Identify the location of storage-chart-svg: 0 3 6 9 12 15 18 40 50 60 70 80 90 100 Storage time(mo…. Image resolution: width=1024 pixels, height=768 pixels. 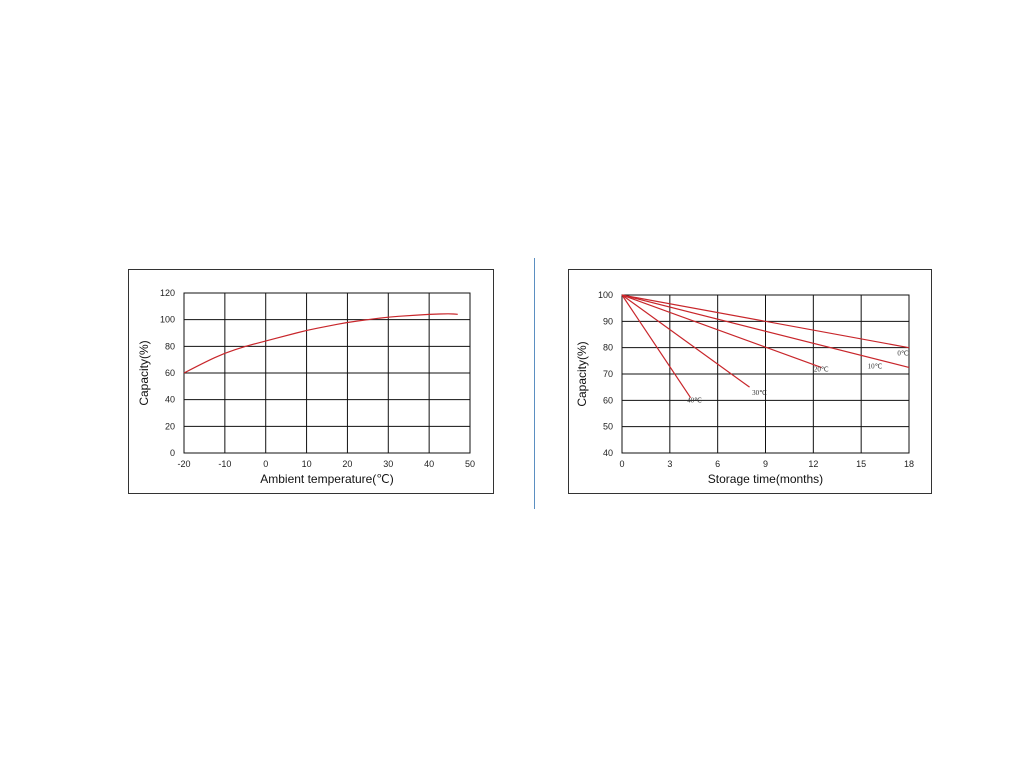
(744, 388).